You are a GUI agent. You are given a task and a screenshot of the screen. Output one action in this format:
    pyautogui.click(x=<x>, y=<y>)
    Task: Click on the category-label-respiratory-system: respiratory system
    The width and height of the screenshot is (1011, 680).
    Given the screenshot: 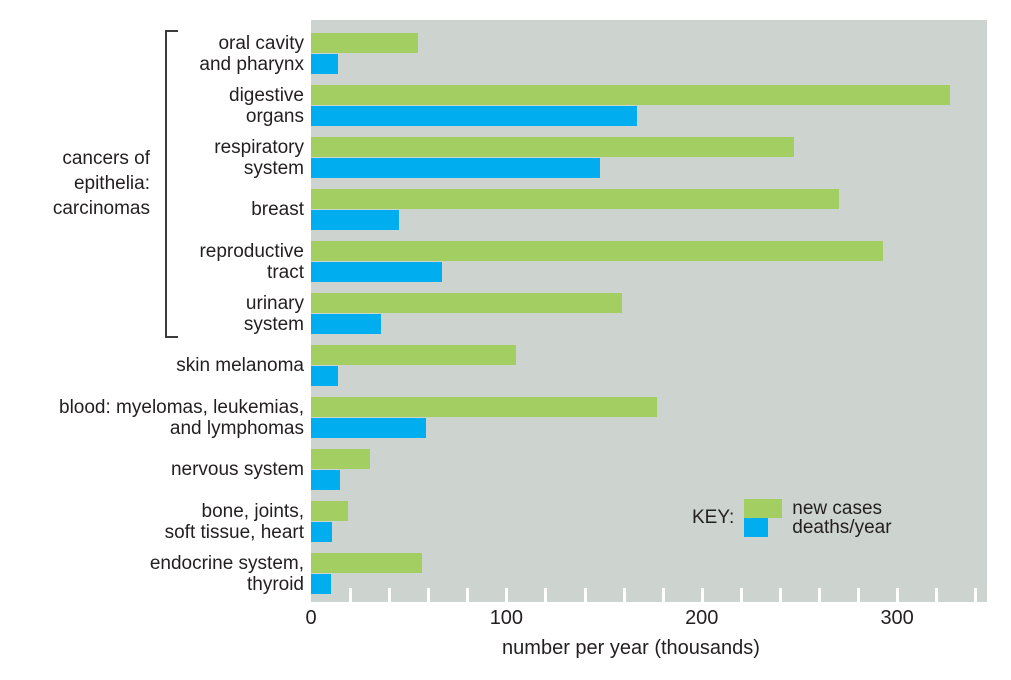 What is the action you would take?
    pyautogui.click(x=152, y=157)
    